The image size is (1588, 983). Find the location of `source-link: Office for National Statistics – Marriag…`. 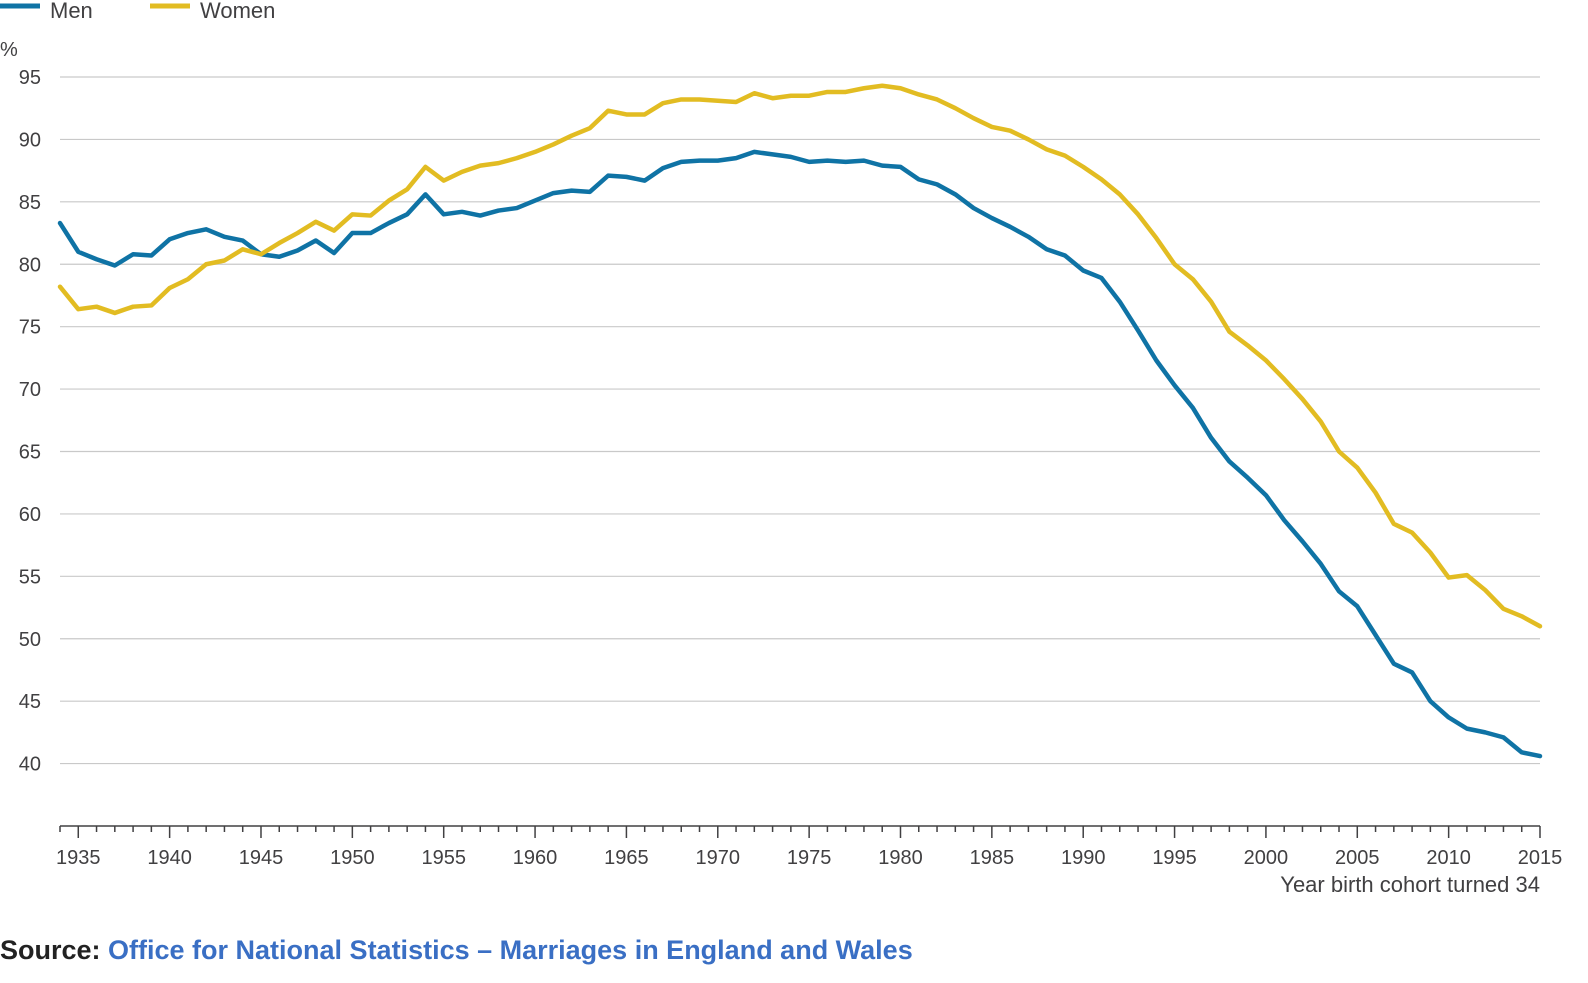

source-link: Office for National Statistics – Marriag… is located at coordinates (510, 950).